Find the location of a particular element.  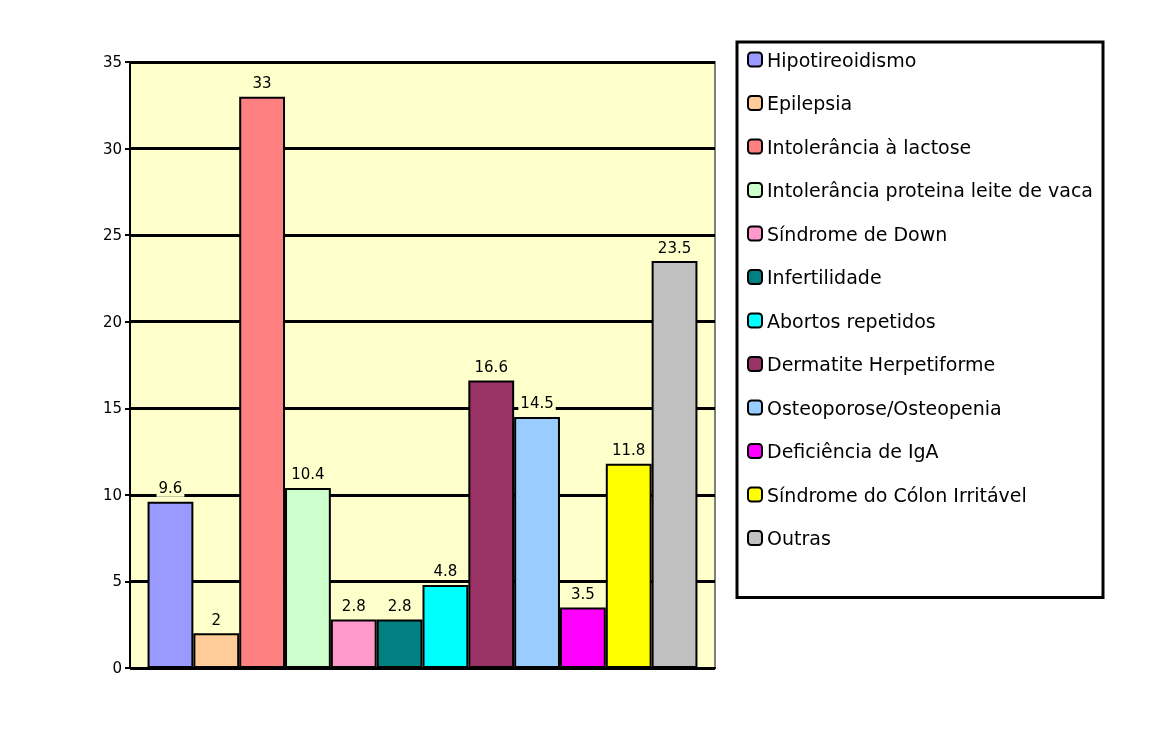

y-tick-label: 20 is located at coordinates (112, 321).